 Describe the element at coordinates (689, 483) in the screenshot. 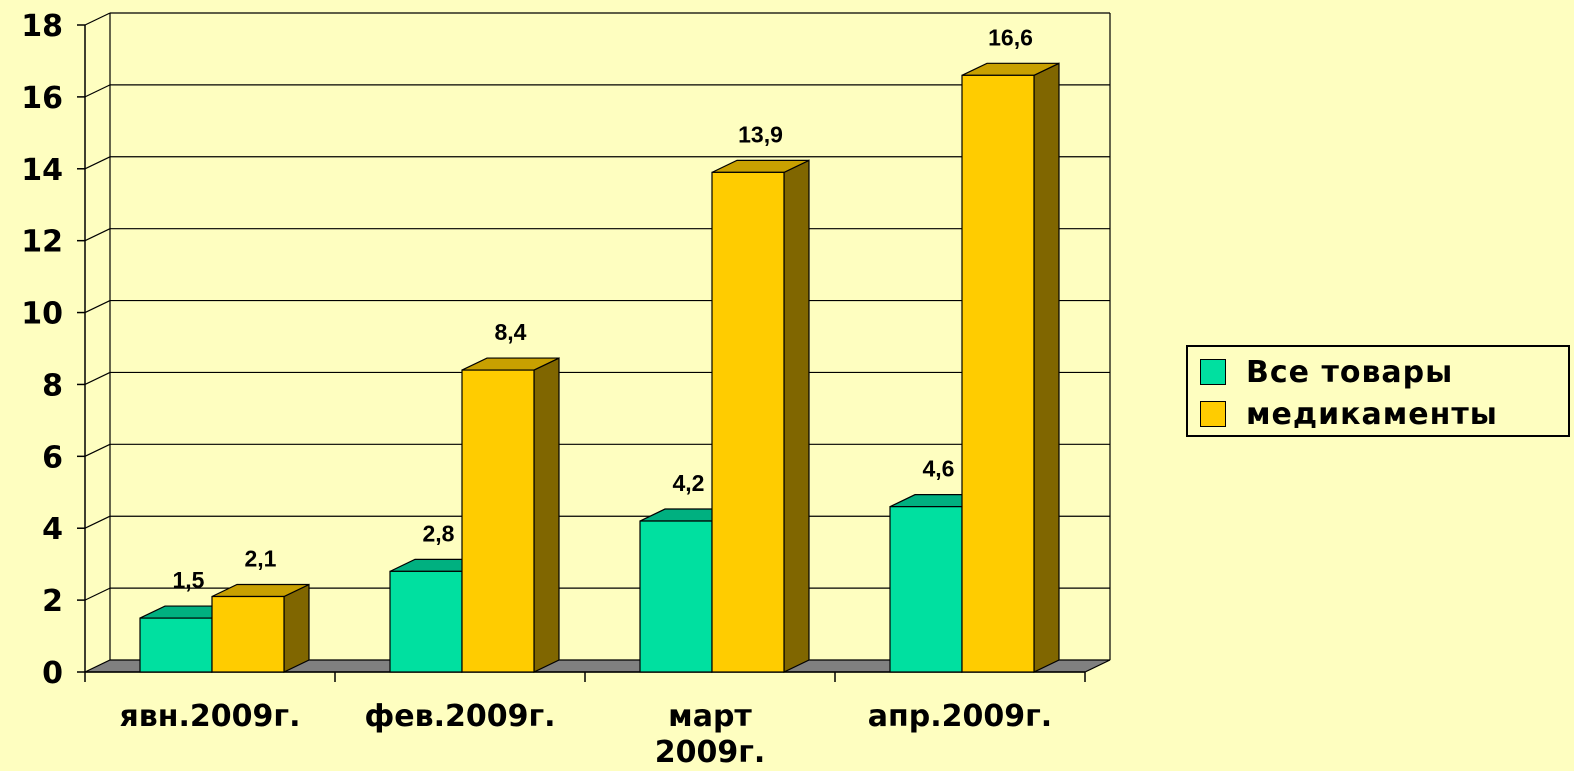

I see `data-label: 4,2` at that location.